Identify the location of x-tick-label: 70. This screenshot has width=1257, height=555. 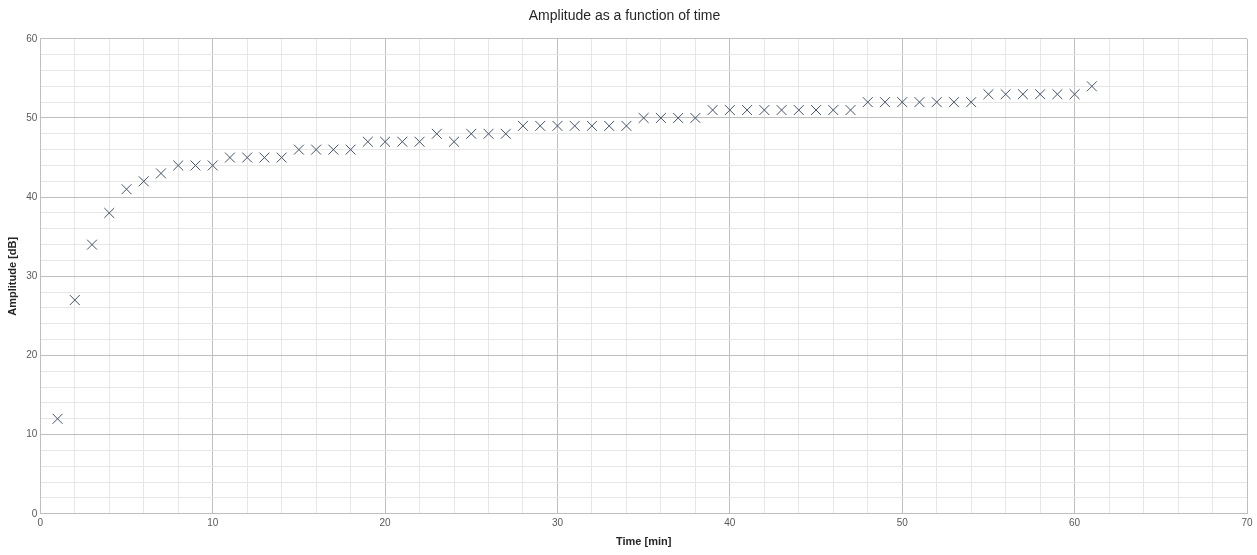
(1247, 522).